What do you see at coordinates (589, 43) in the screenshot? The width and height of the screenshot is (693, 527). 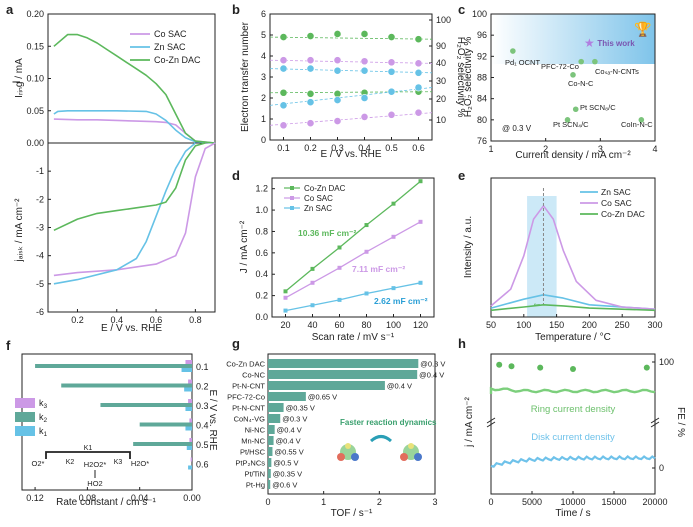 I see `this-work-star: ★` at bounding box center [589, 43].